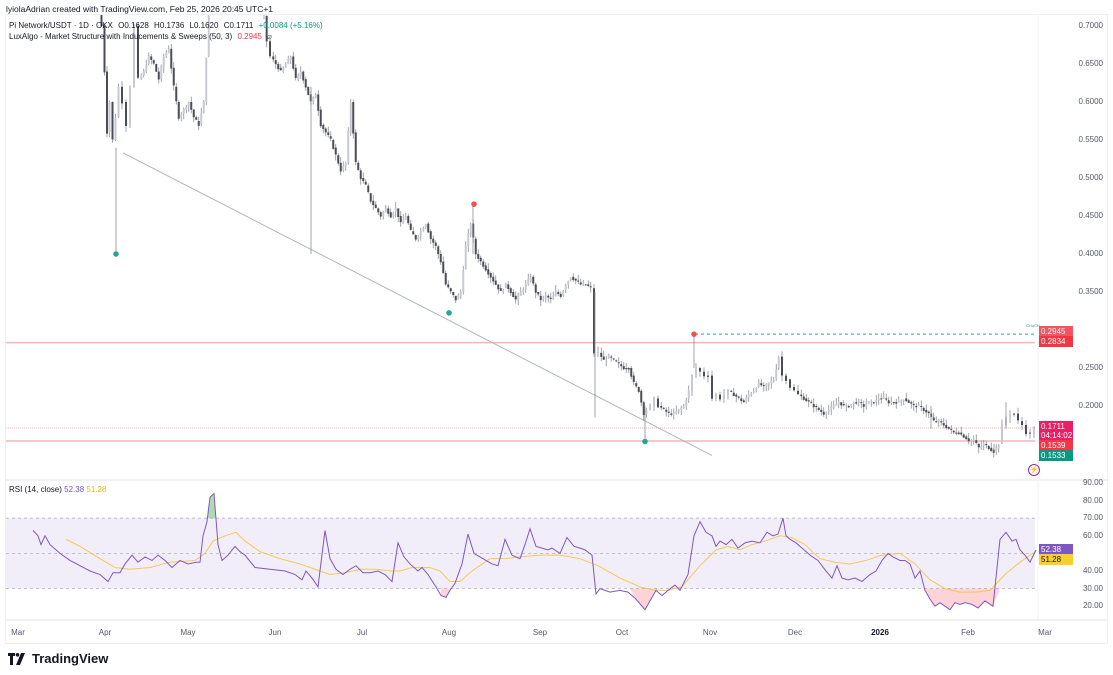 The height and width of the screenshot is (675, 1113). Describe the element at coordinates (1090, 367) in the screenshot. I see `price-axis-label: 0.2500` at that location.